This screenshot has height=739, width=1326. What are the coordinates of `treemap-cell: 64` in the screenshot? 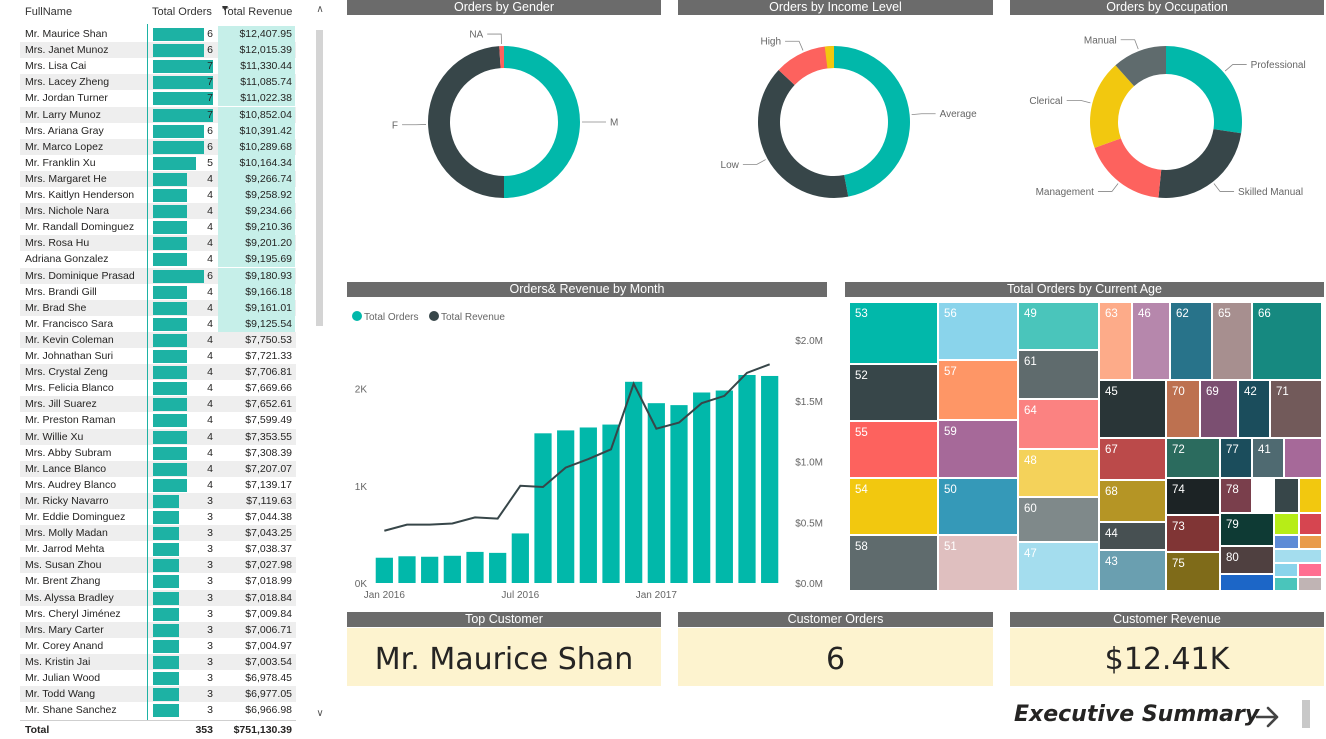 It's located at (1058, 424).